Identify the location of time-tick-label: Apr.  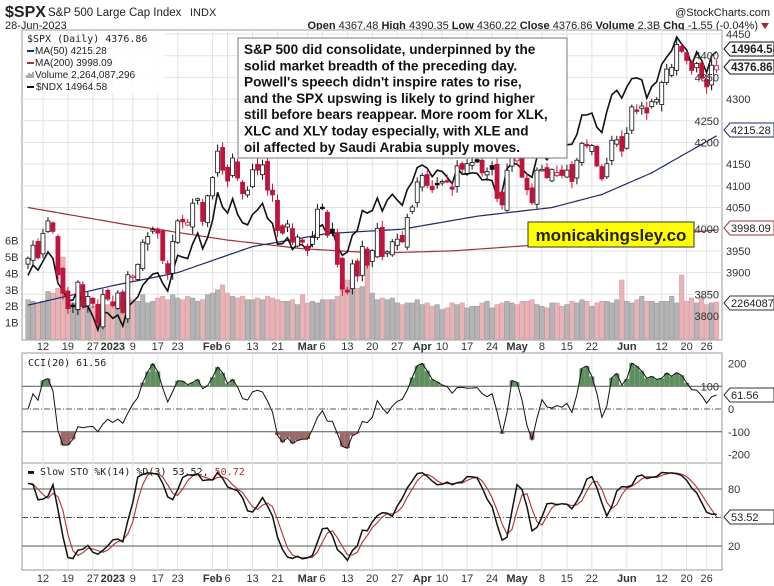
(423, 347).